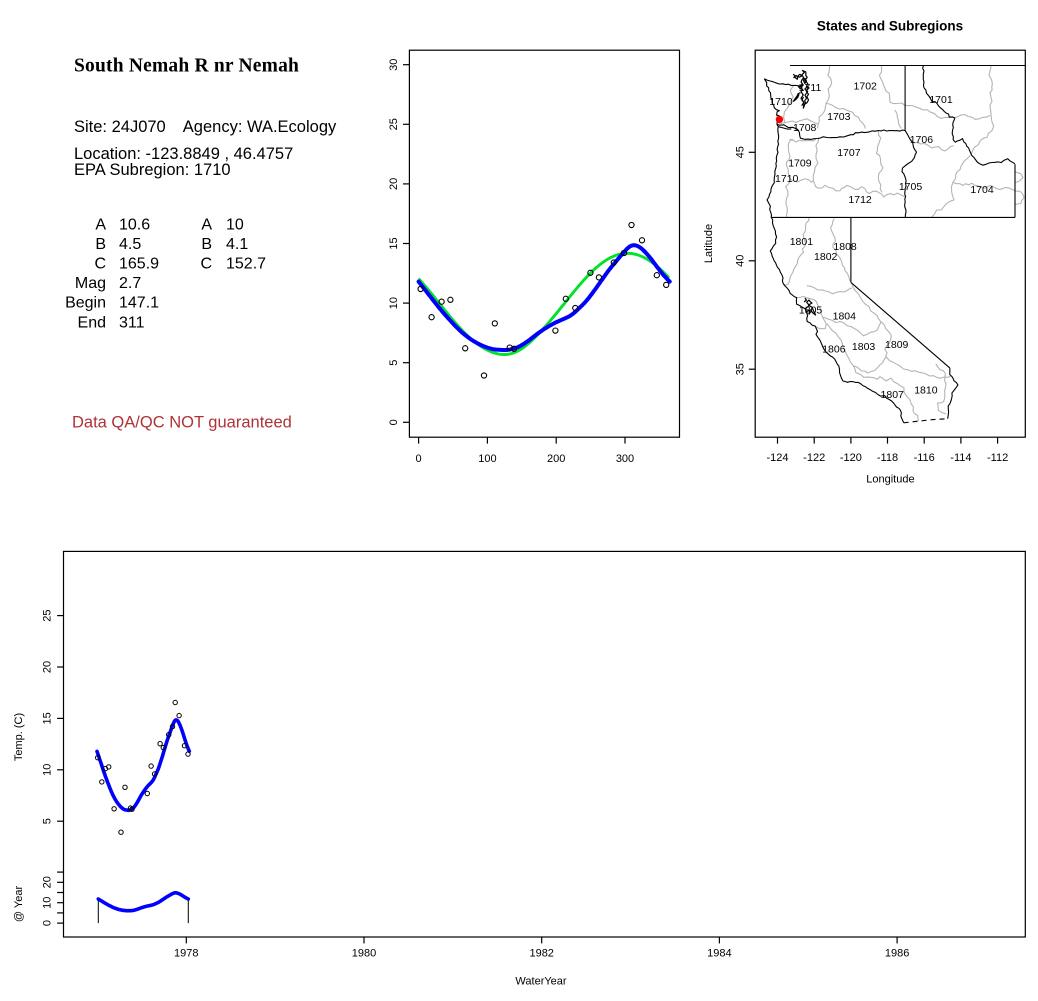  What do you see at coordinates (866, 87) in the screenshot?
I see `svg-text: 1702` at bounding box center [866, 87].